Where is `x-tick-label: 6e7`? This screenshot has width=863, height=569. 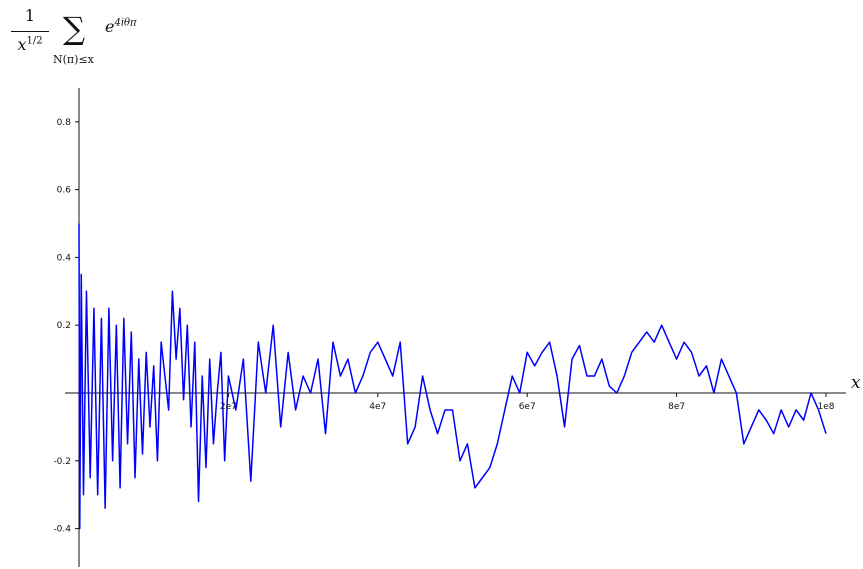 x-tick-label: 6e7 is located at coordinates (527, 407).